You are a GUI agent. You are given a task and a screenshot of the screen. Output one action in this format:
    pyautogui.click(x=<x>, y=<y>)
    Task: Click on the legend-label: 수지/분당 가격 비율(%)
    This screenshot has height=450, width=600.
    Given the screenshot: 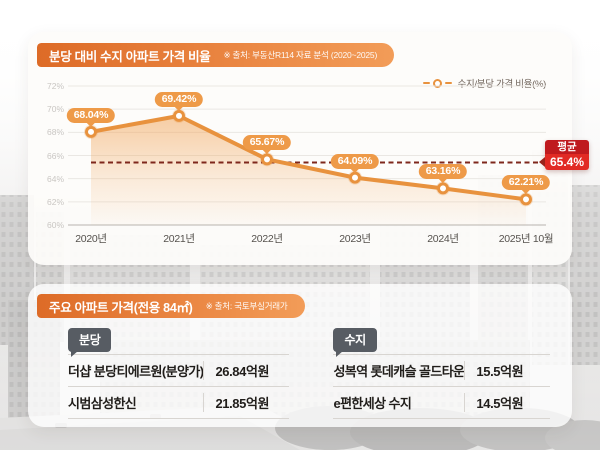 What is the action you would take?
    pyautogui.click(x=502, y=84)
    